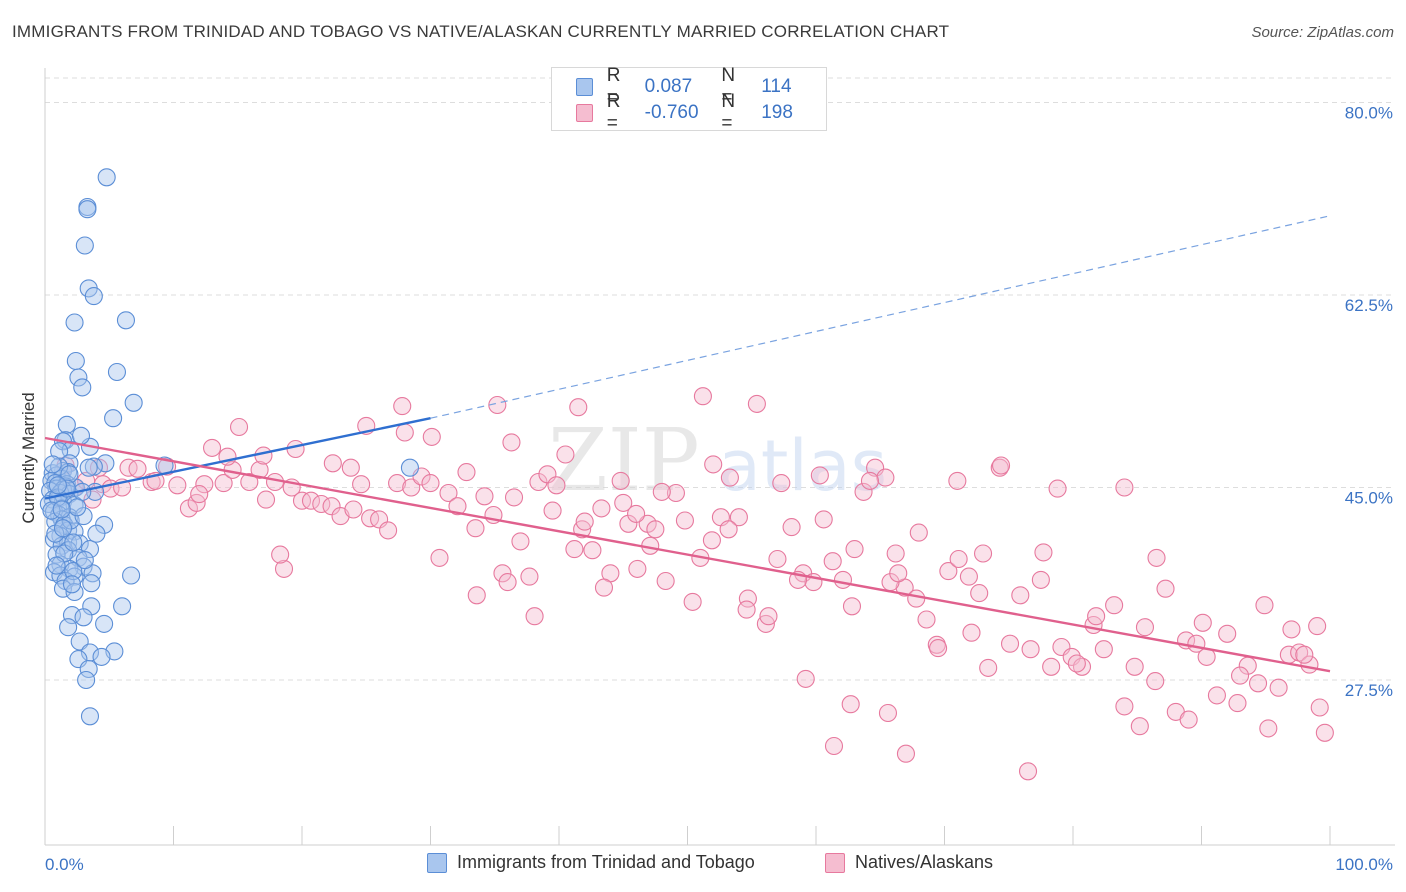 The width and height of the screenshot is (1406, 892). I want to click on legend-item-trinidad: Immigrants from Trinidad and Tobago, so click(591, 862).